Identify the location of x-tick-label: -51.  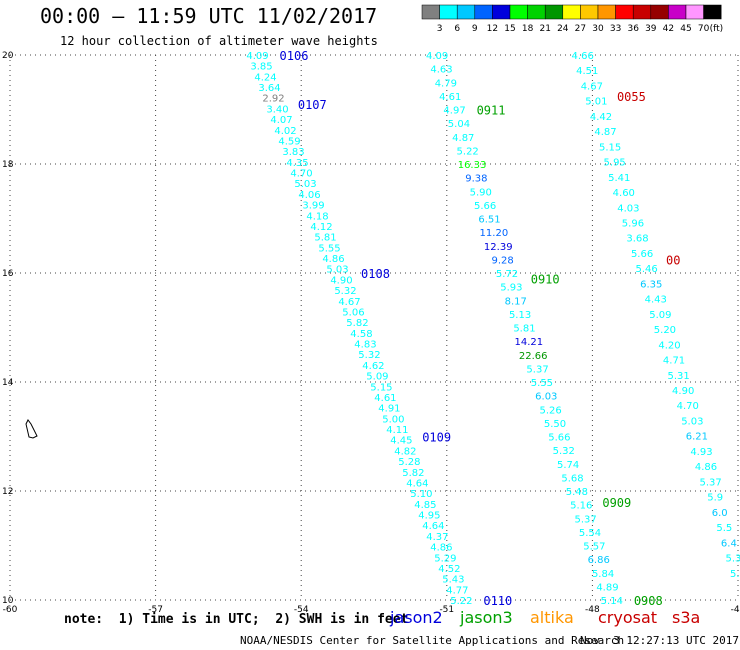
(446, 610).